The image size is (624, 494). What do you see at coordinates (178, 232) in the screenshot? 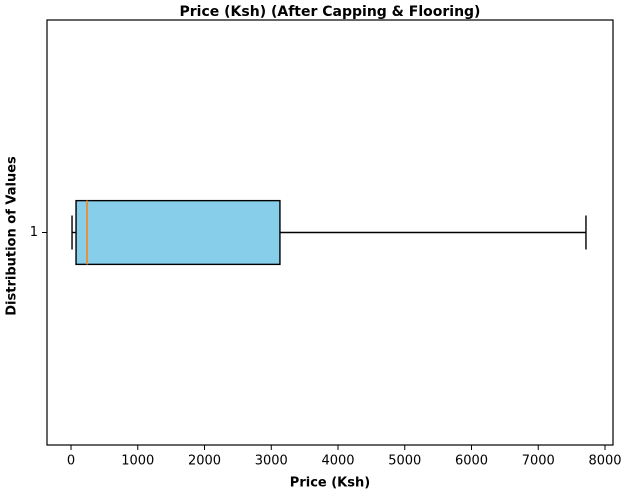
I see `box` at bounding box center [178, 232].